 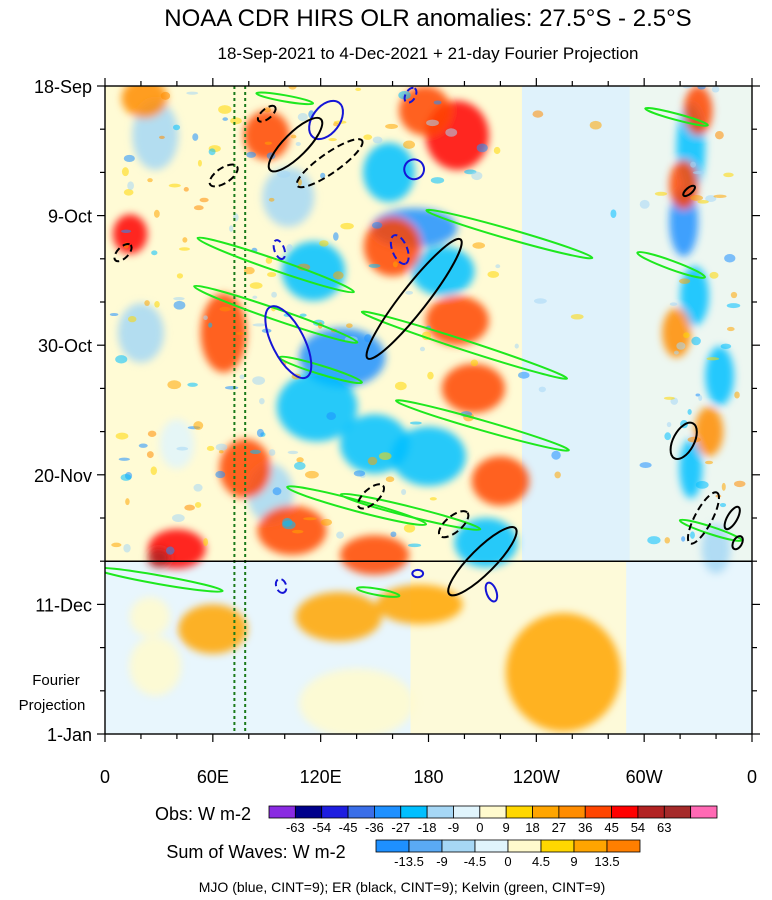 I want to click on x-tick-label: 60W, so click(x=644, y=777).